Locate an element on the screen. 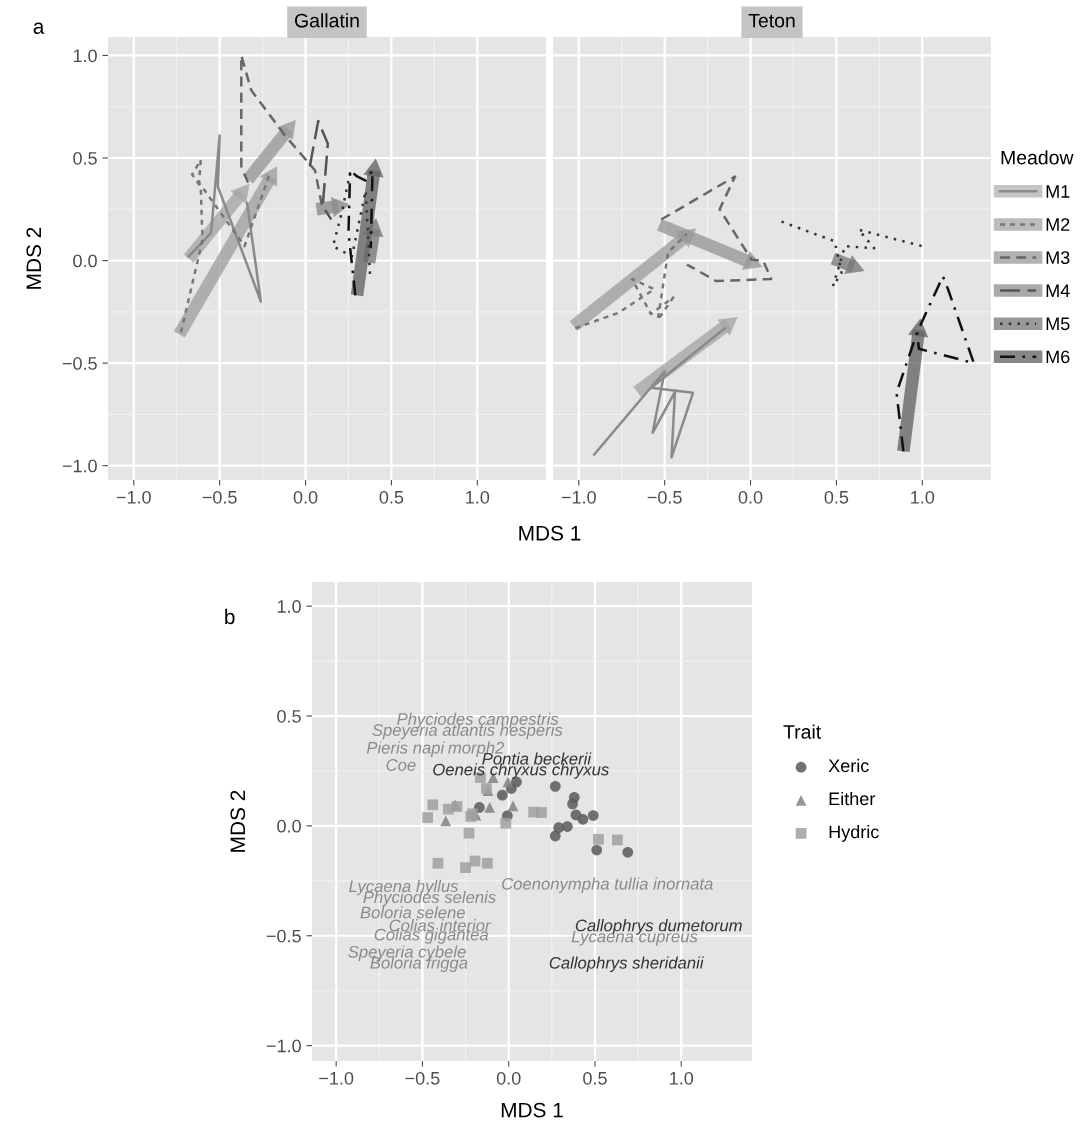 The width and height of the screenshot is (1092, 1135). legend-label: Xeric is located at coordinates (848, 765).